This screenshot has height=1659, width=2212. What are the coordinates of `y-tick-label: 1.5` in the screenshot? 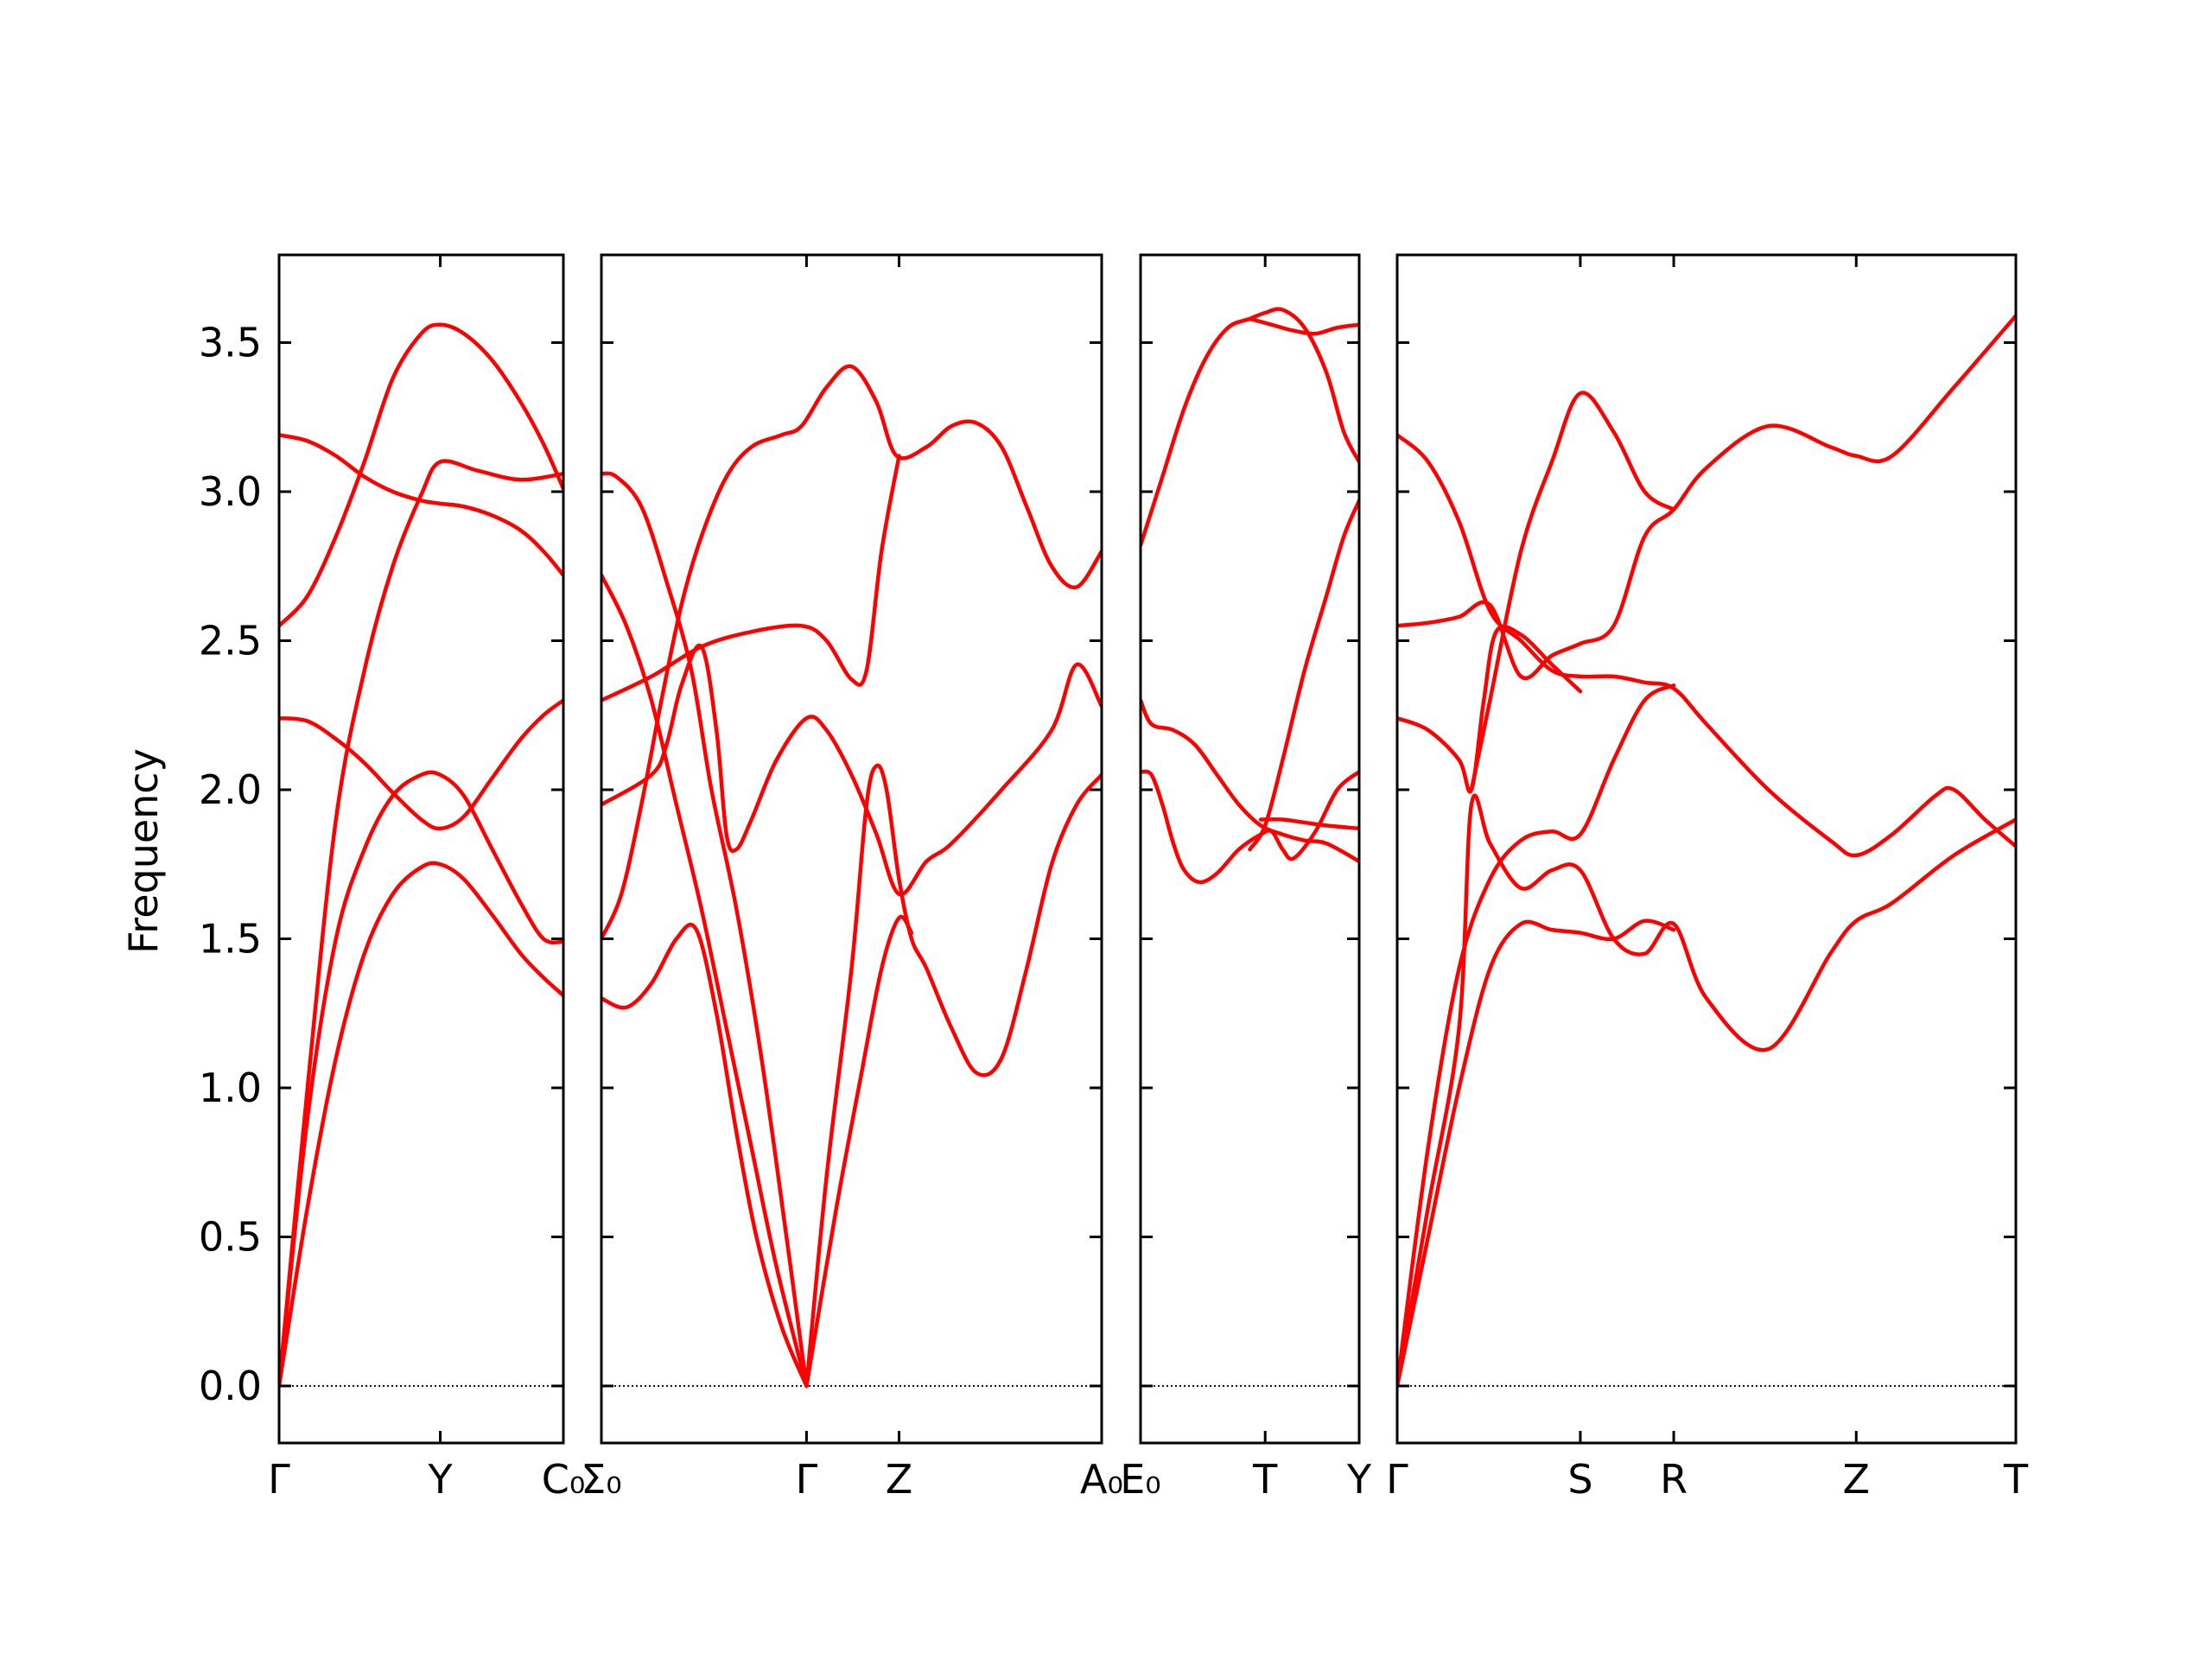 It's located at (231, 940).